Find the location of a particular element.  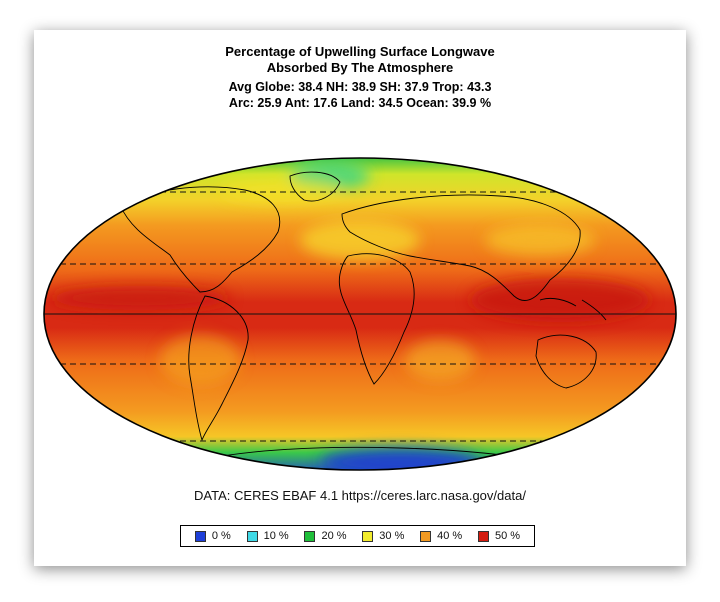

legend-label: 40 % is located at coordinates (450, 536).